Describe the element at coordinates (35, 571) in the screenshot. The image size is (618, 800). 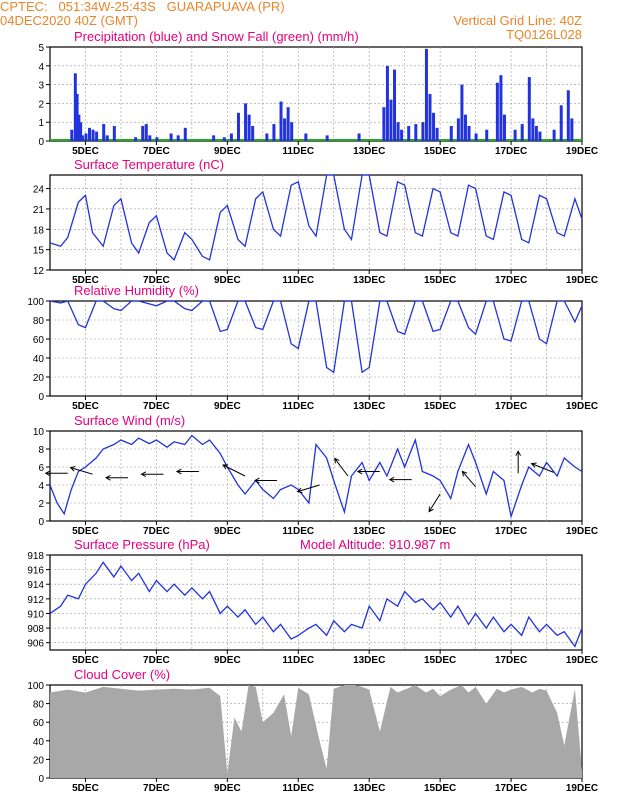
I see `y-tick-label: 916` at that location.